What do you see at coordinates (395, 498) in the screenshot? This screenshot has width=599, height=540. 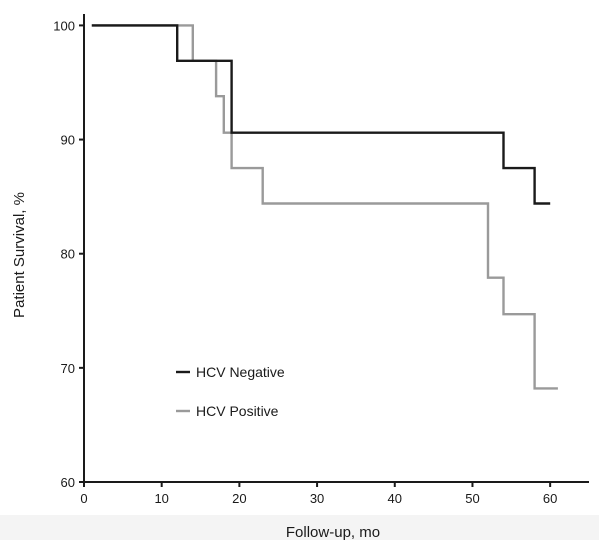 I see `x-tick-label: 40` at bounding box center [395, 498].